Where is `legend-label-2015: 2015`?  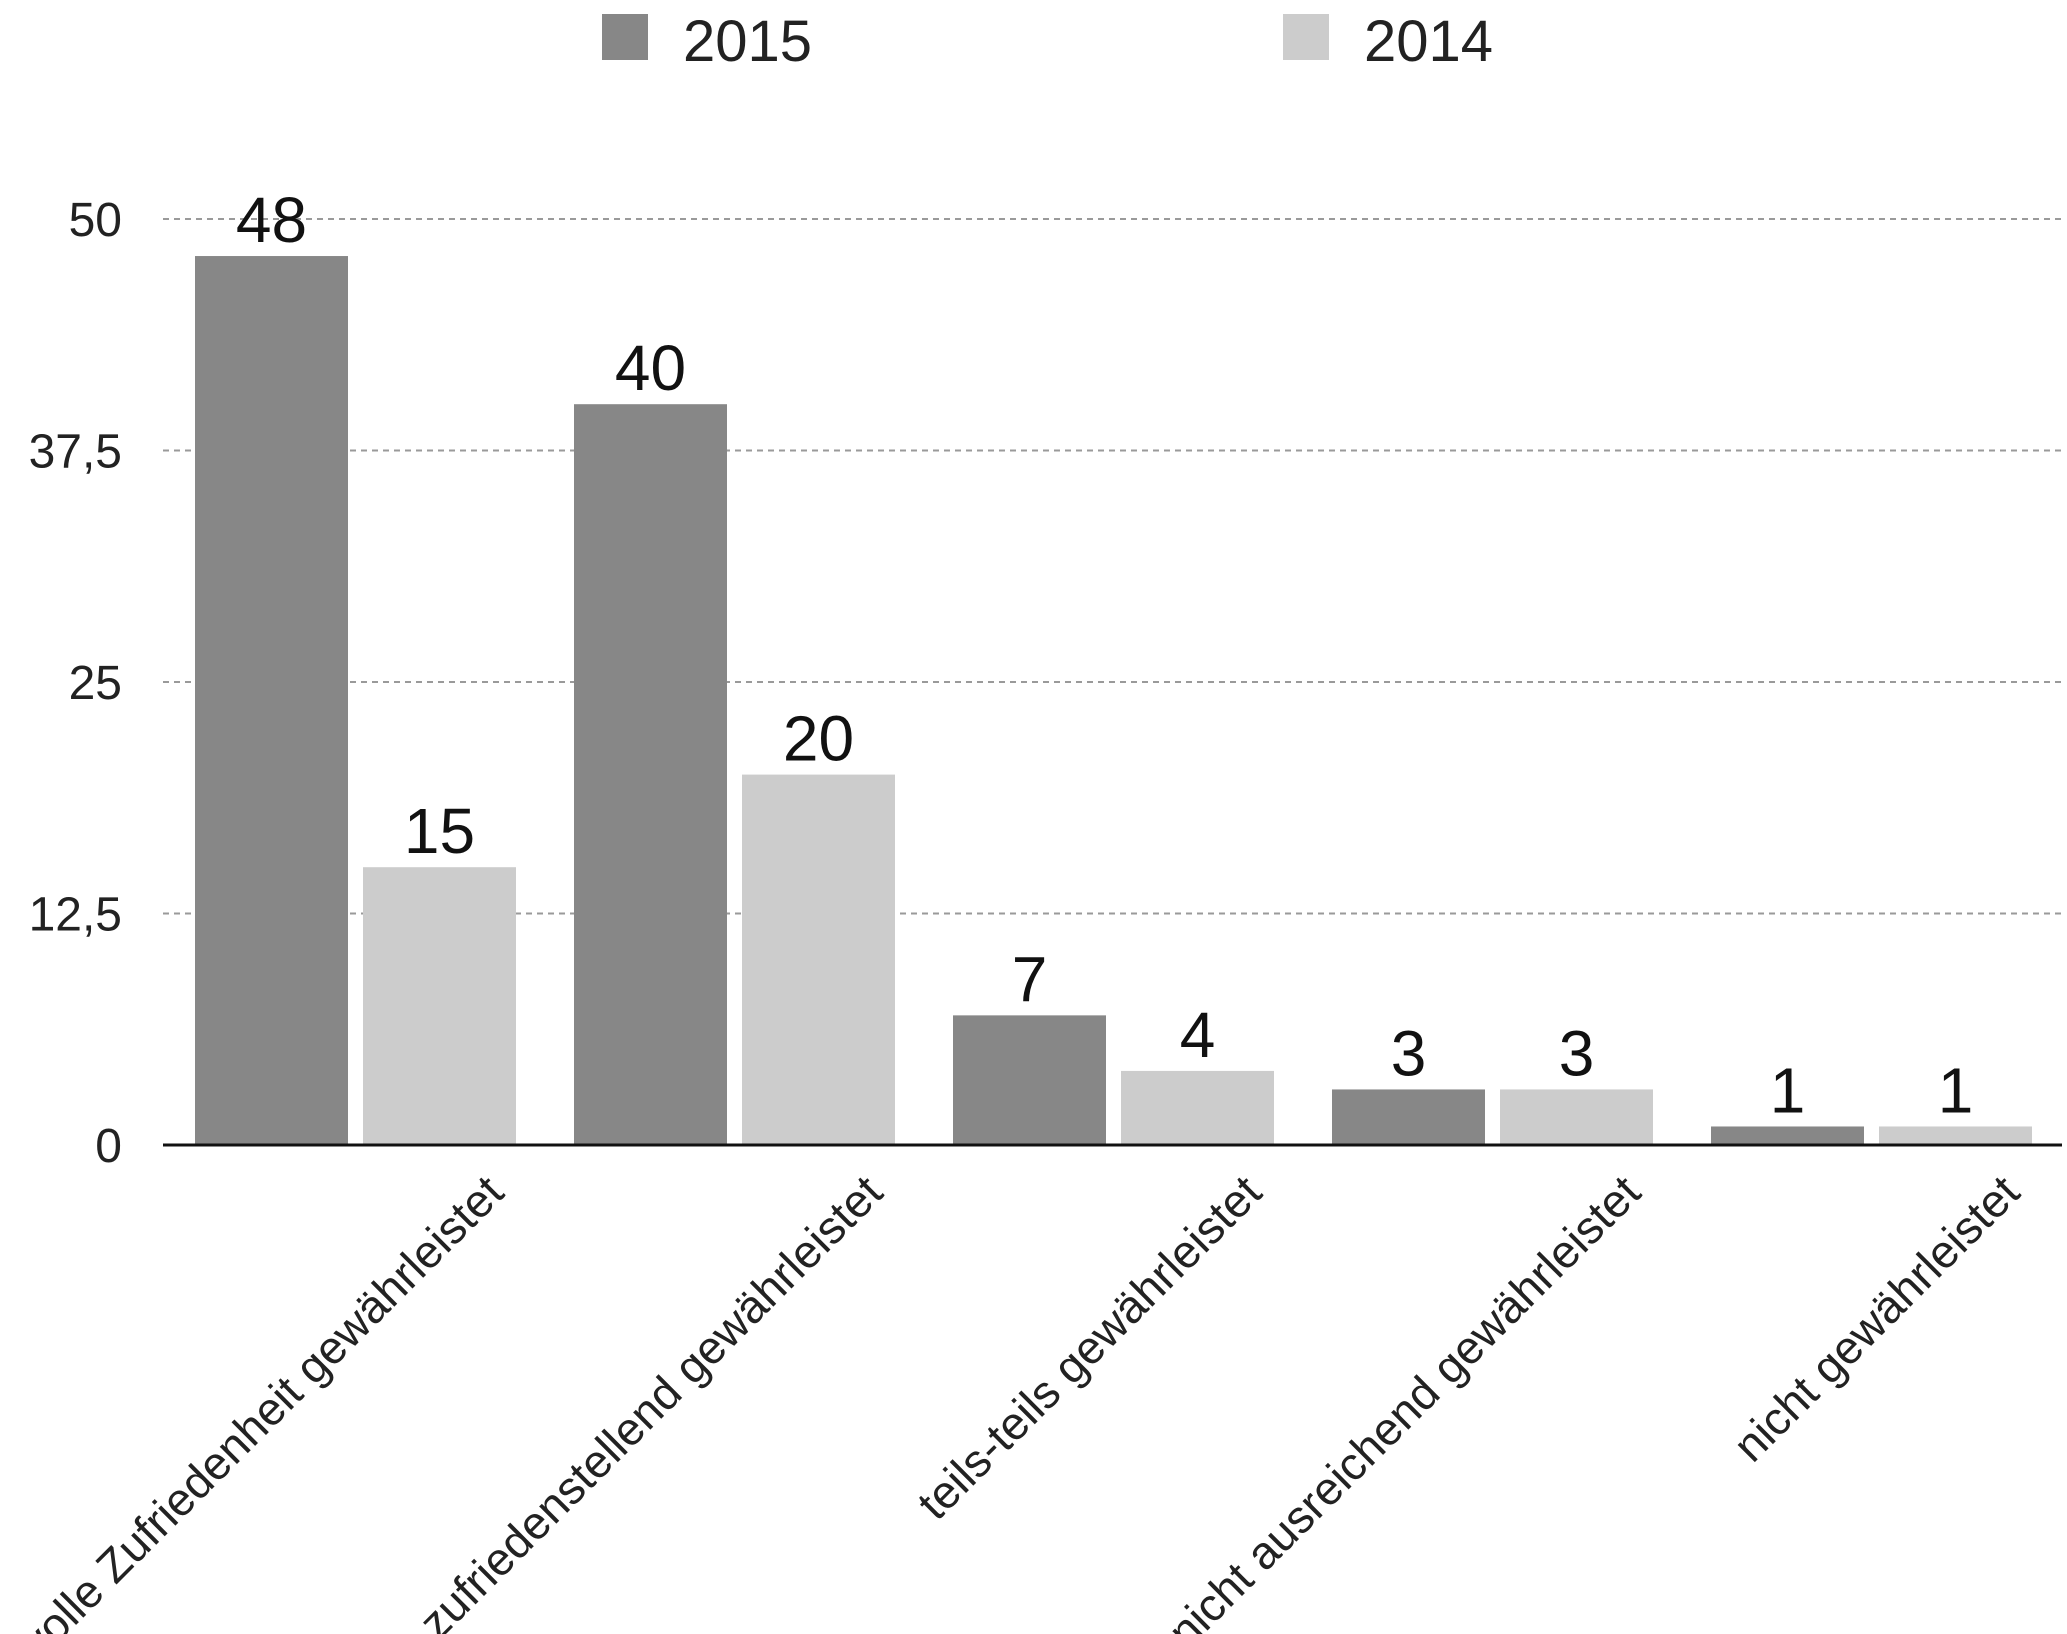 legend-label-2015: 2015 is located at coordinates (747, 41).